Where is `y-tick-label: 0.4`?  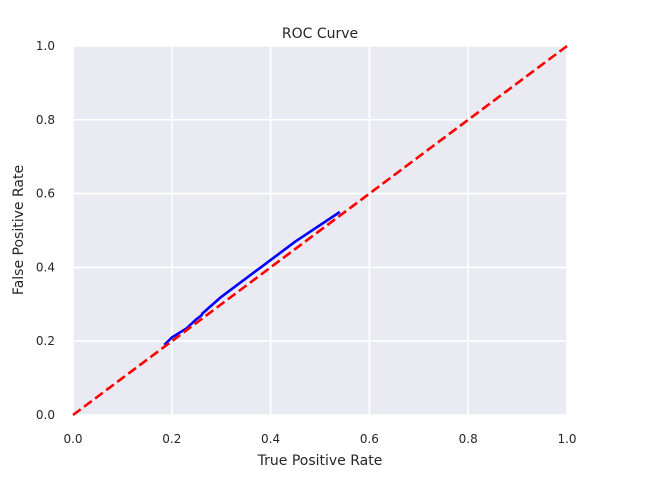
y-tick-label: 0.4 is located at coordinates (45, 267).